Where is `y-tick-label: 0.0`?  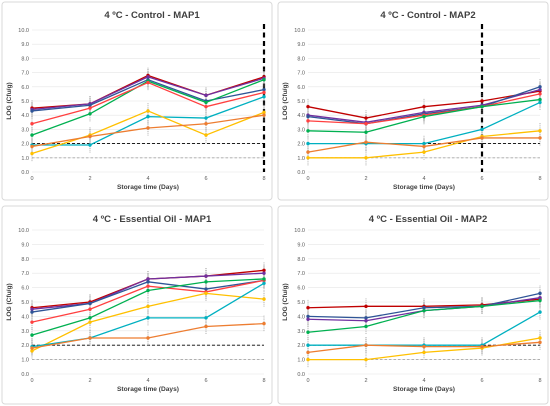 y-tick-label: 0.0 is located at coordinates (25, 375).